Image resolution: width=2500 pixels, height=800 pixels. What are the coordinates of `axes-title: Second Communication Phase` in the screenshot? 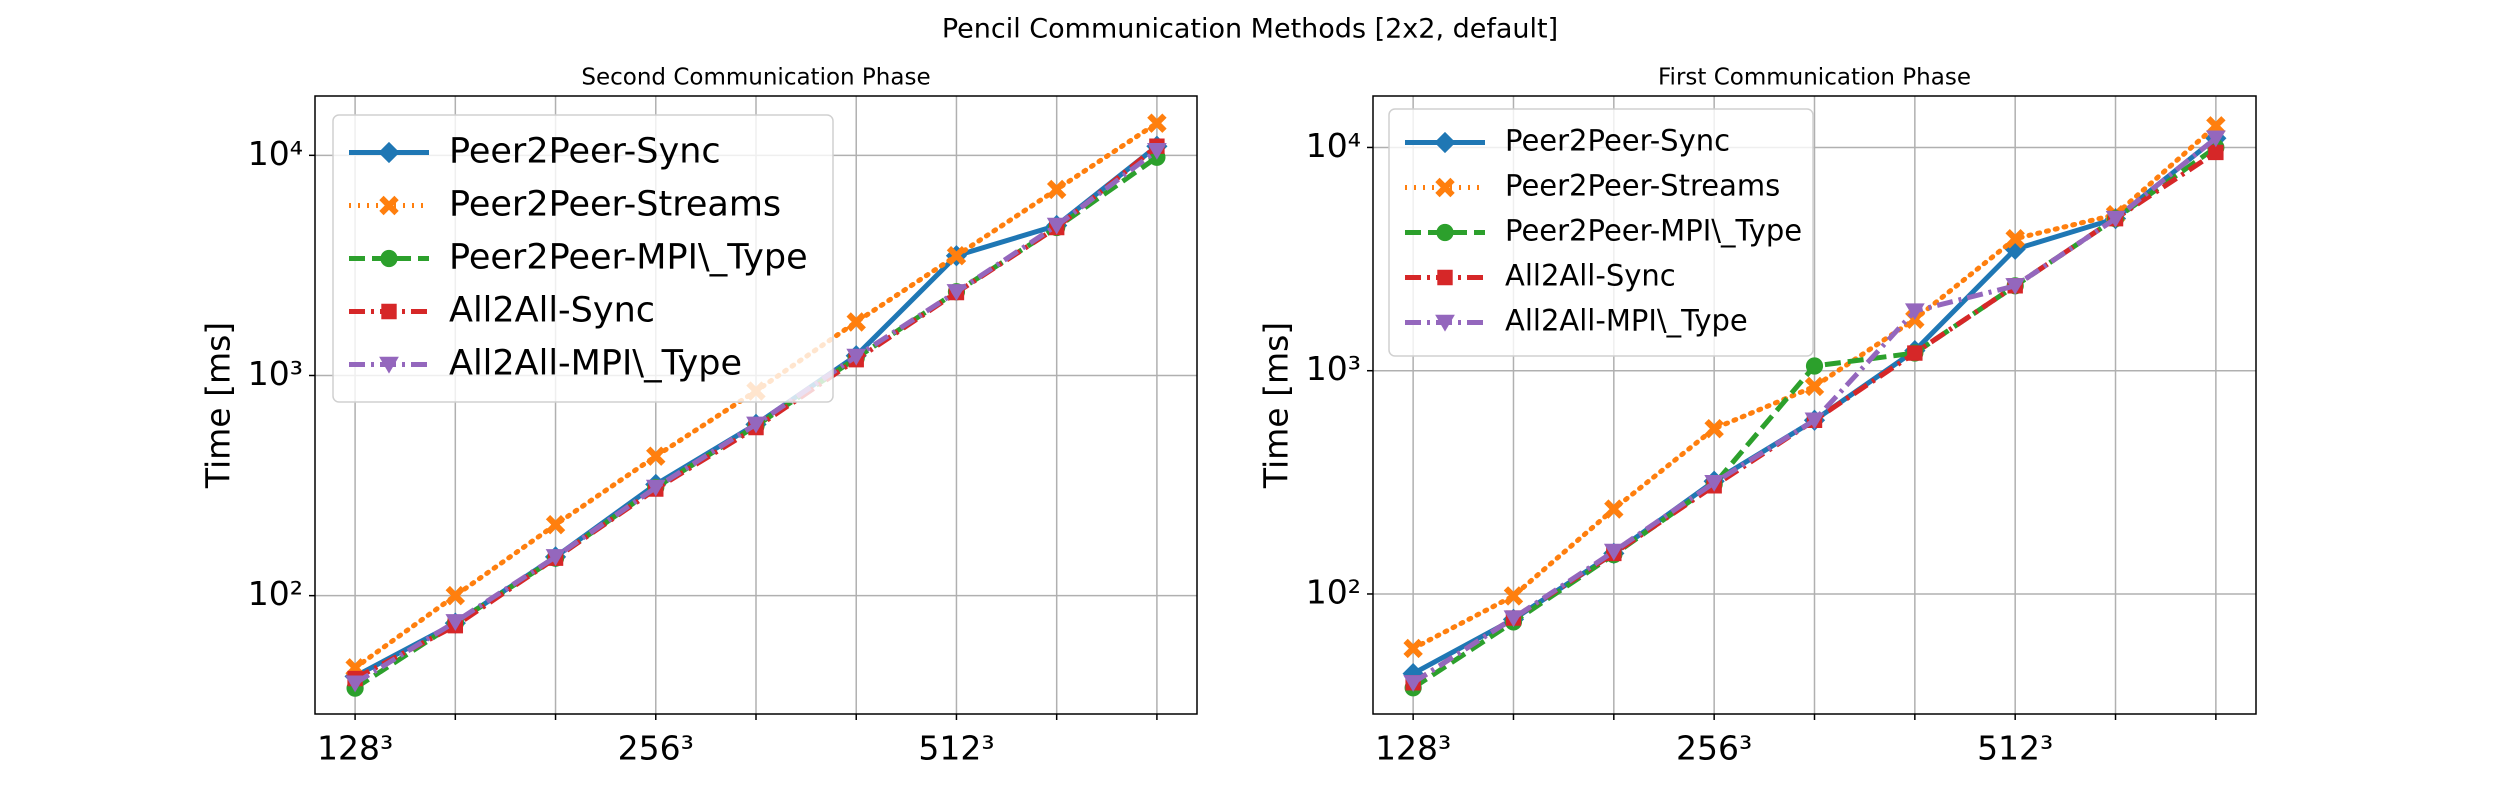 It's located at (755, 78).